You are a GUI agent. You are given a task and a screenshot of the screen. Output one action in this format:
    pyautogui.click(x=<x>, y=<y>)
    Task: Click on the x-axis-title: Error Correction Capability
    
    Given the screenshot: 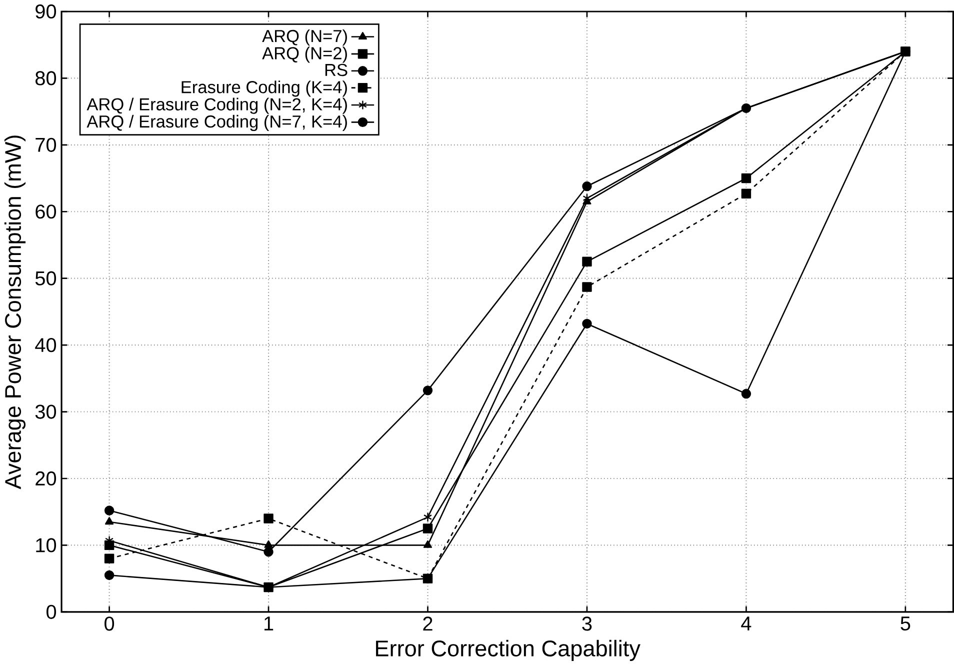 What is the action you would take?
    pyautogui.click(x=508, y=650)
    